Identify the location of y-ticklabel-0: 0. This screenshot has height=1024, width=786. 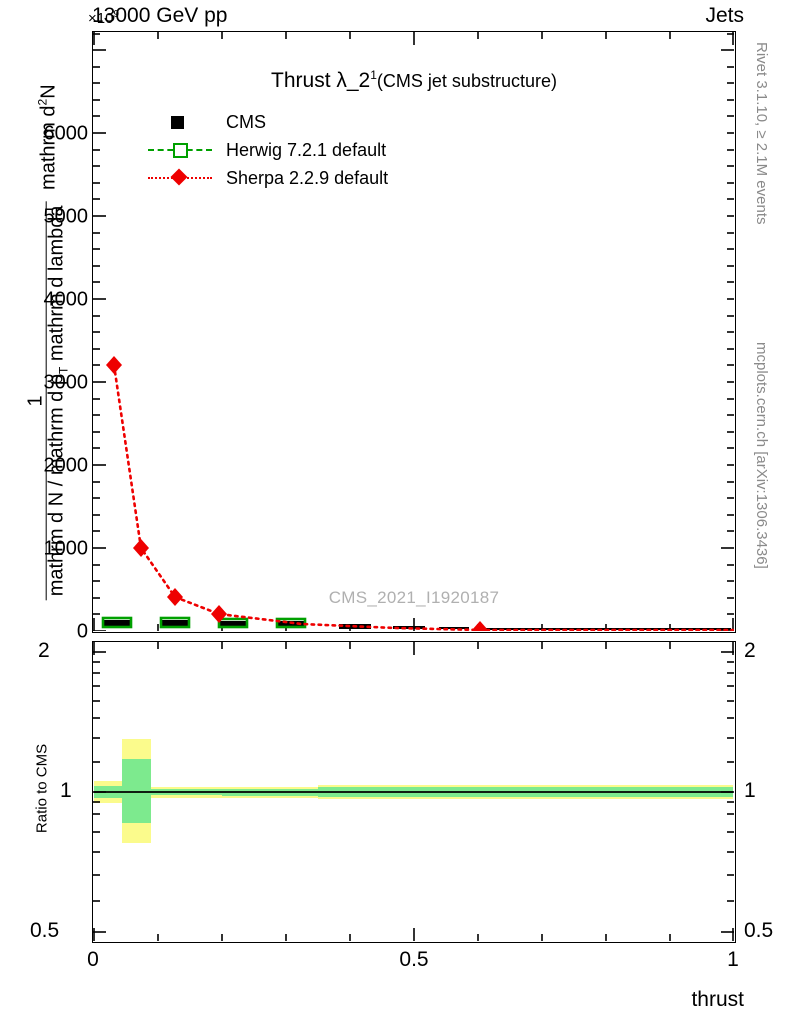
(82, 631).